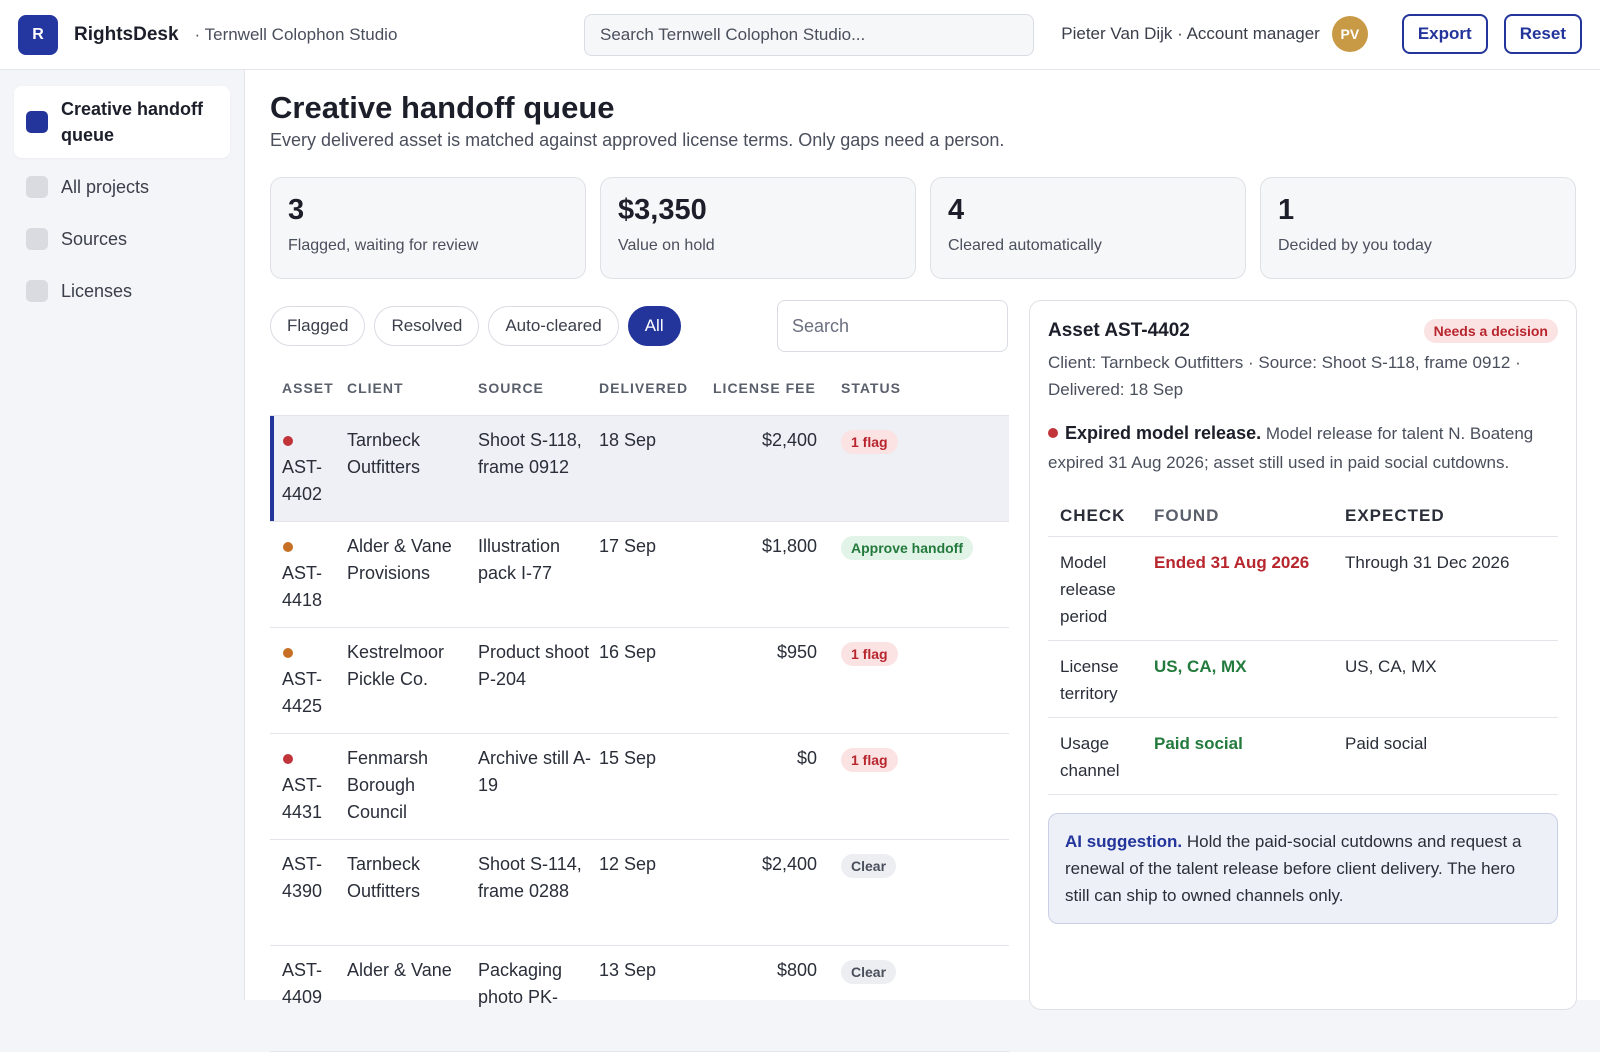  What do you see at coordinates (442, 107) in the screenshot?
I see `page-title: Creative handoff queue` at bounding box center [442, 107].